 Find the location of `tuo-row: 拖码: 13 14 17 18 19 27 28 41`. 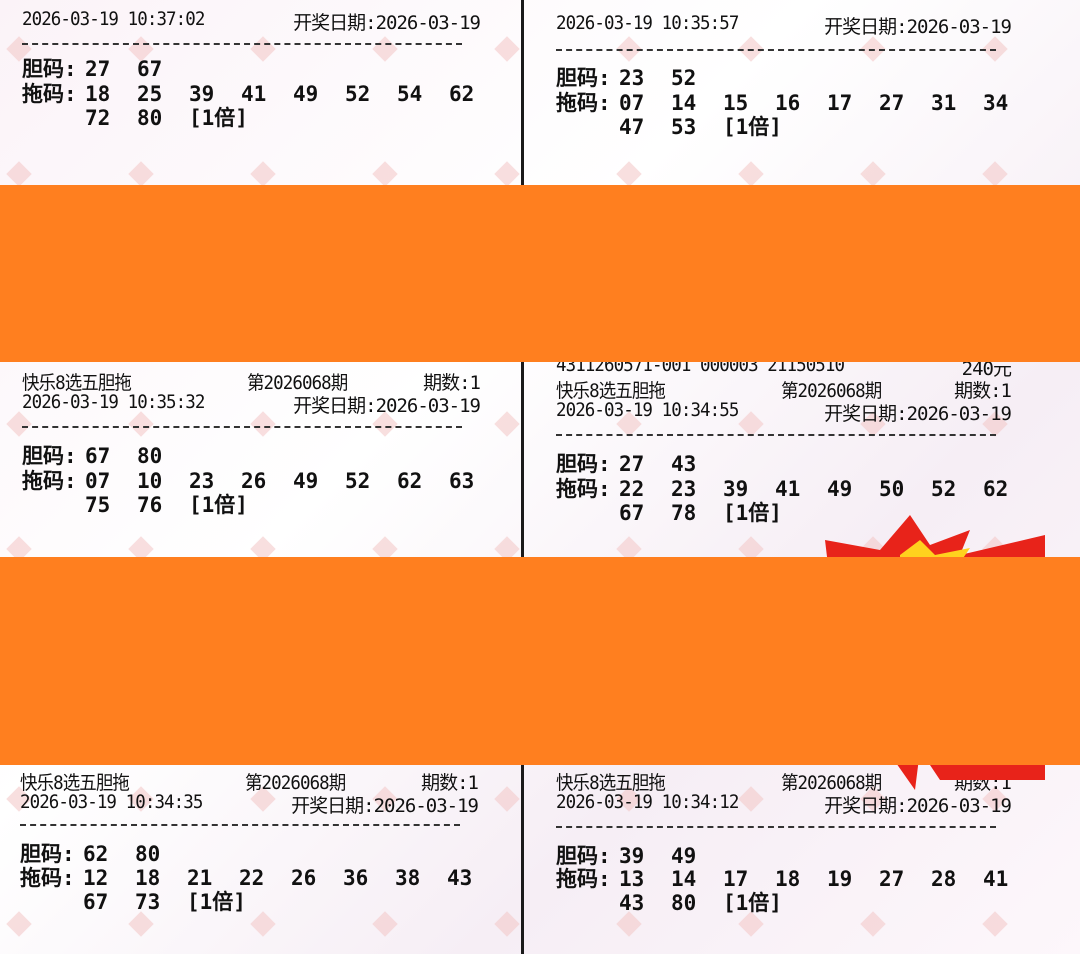

tuo-row: 拖码: 13 14 17 18 19 27 28 41 is located at coordinates (795, 878).